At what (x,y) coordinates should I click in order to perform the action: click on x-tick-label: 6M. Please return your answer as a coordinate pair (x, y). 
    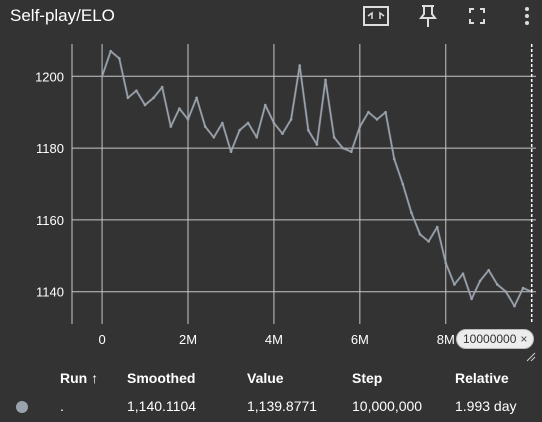
    Looking at the image, I should click on (360, 339).